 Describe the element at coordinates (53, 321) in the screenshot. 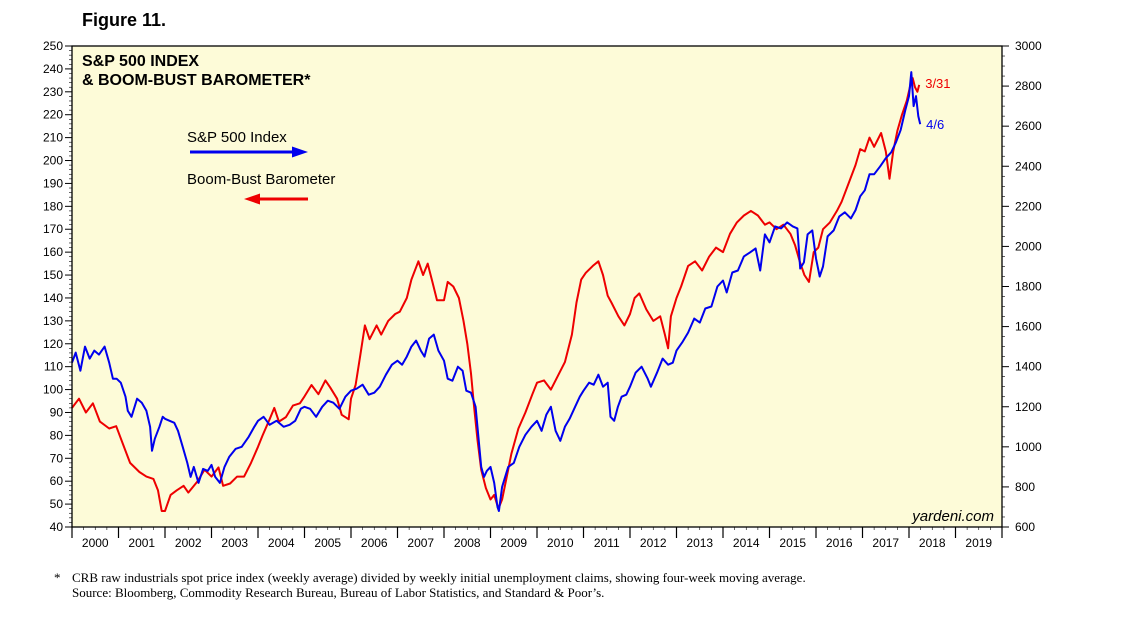

I see `y-left-tick-label: 130` at that location.